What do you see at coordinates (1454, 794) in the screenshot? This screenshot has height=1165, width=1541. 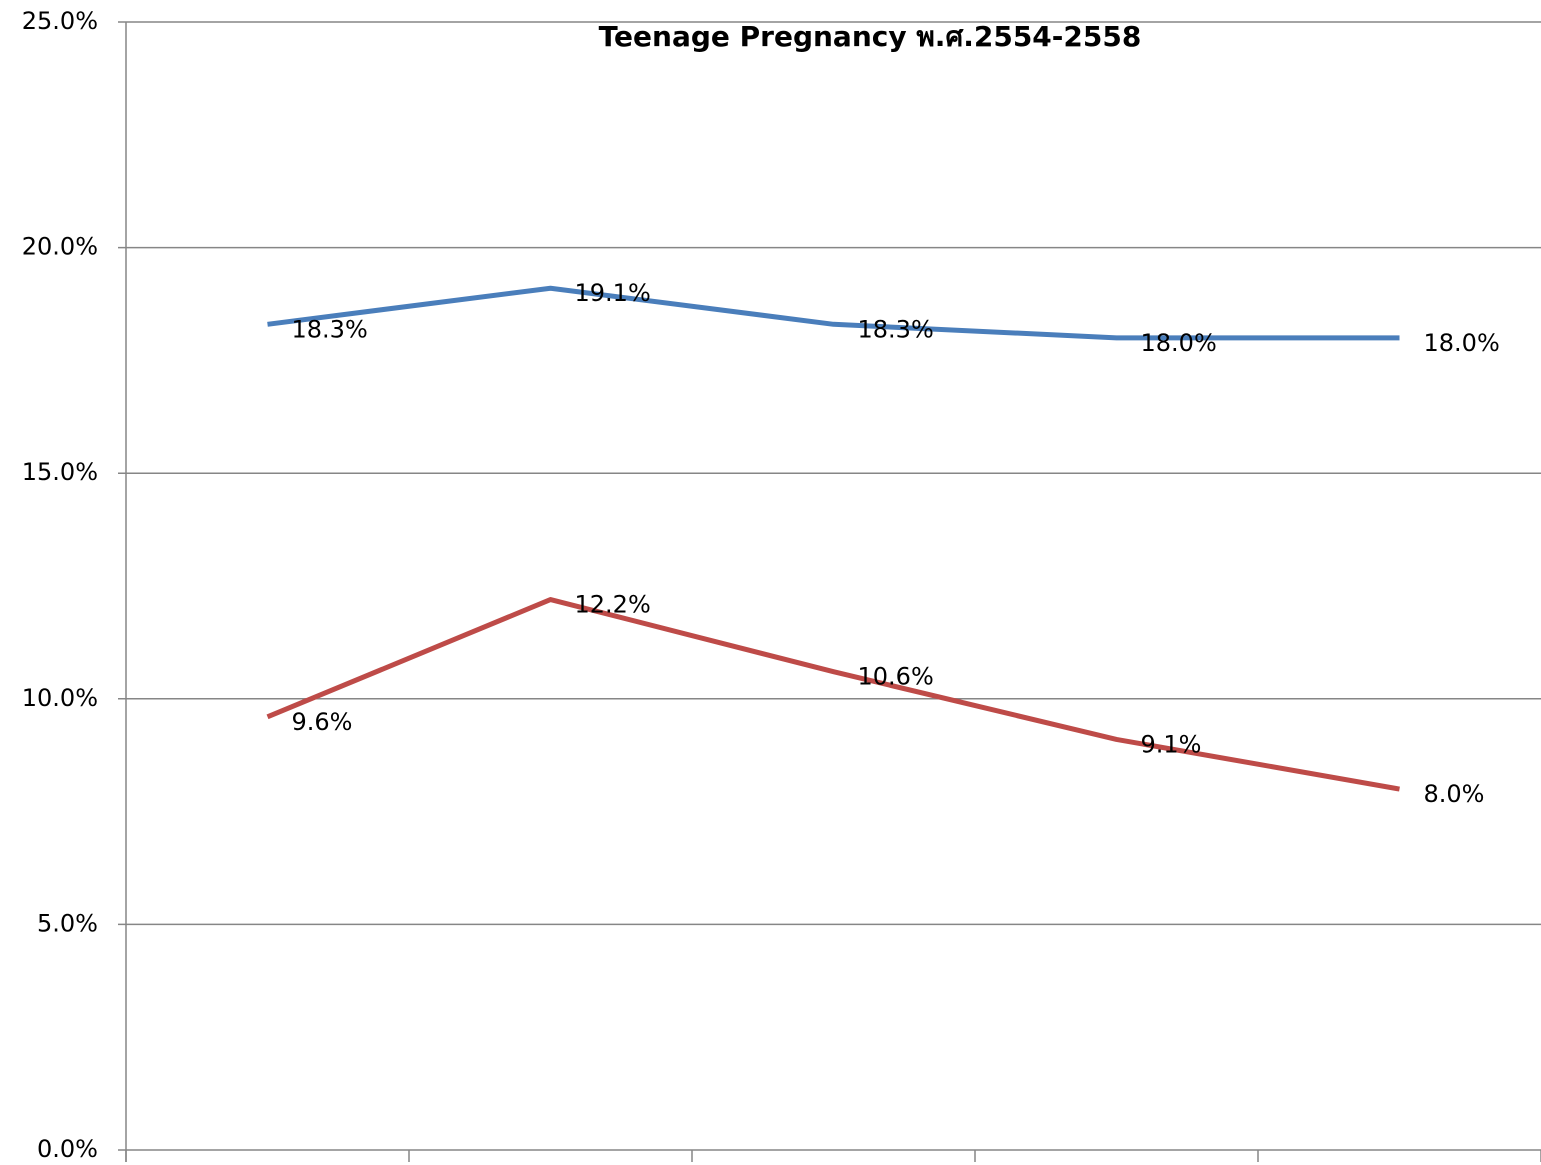 I see `data-label: 8.0%` at bounding box center [1454, 794].